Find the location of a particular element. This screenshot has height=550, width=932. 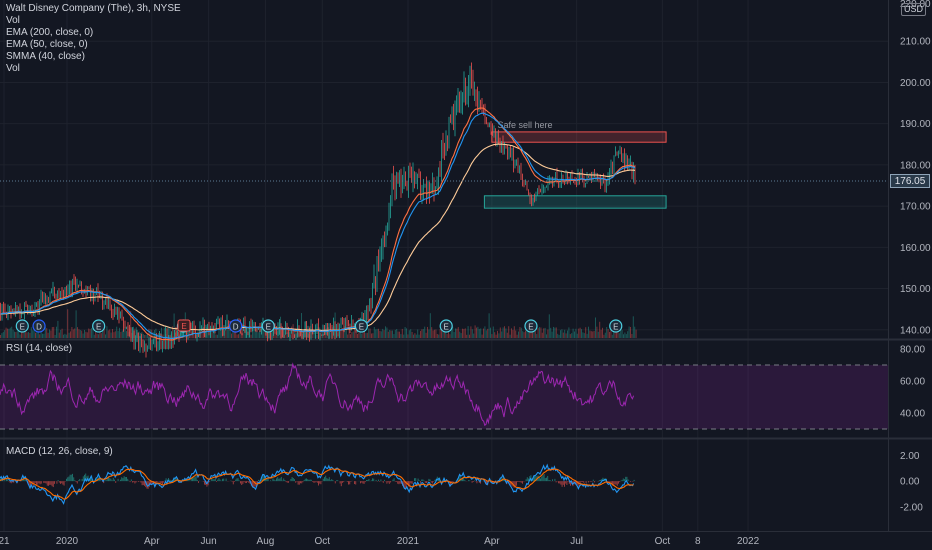

legend-ema50: EMA (50, close, 0) is located at coordinates (47, 44).